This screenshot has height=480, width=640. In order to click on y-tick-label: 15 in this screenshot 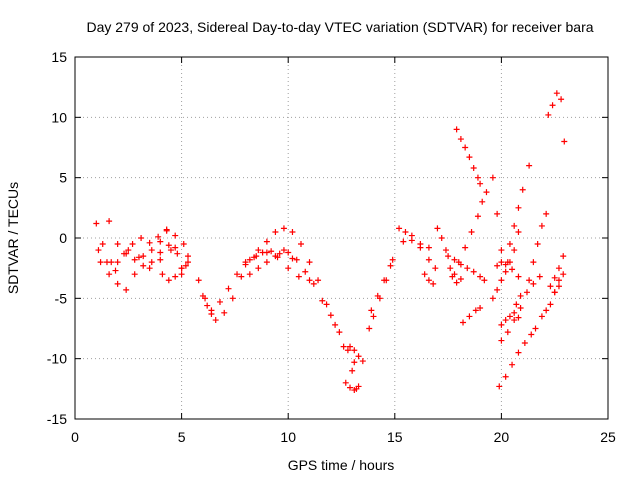, I will do `click(59, 57)`.